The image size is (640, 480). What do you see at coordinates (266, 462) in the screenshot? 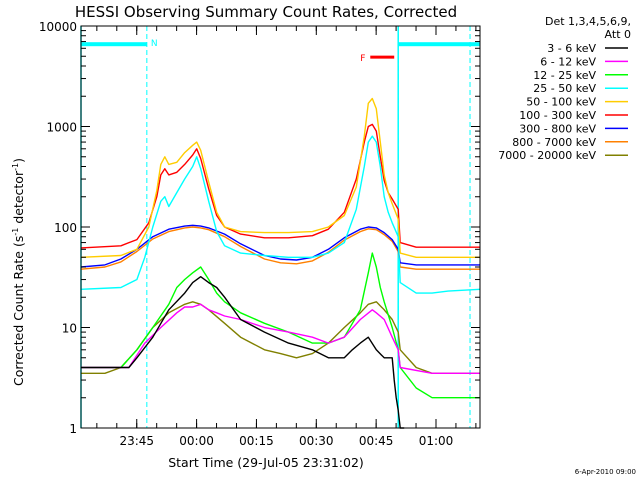
I see `x-axis-label: Start Time (29-Jul-05 23:31:02)` at bounding box center [266, 462].